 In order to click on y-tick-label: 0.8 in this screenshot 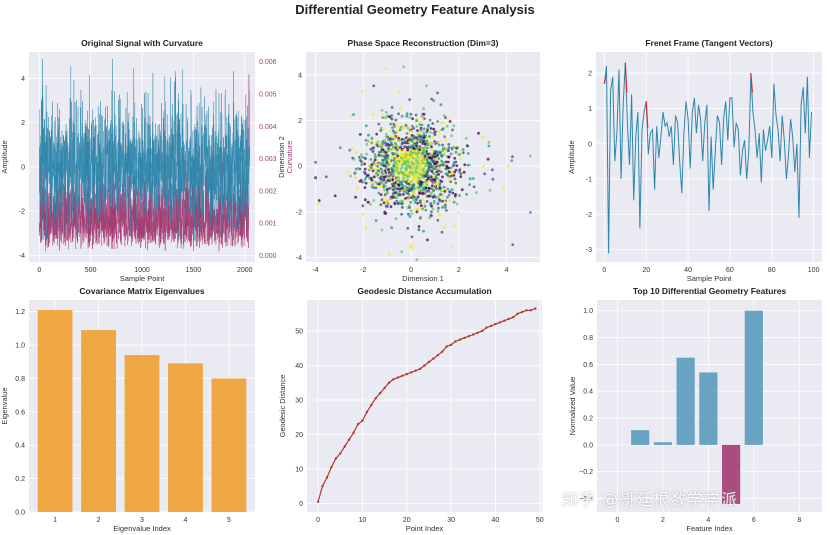, I will do `click(20, 379)`.